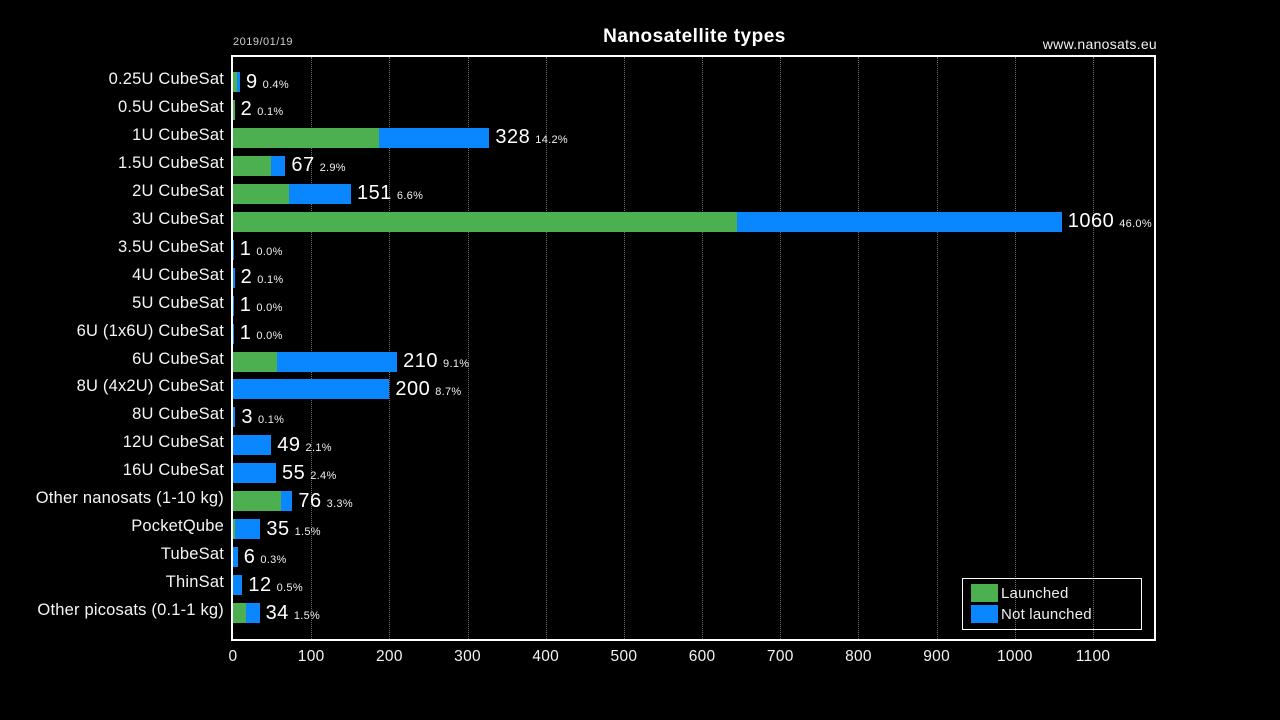 The height and width of the screenshot is (720, 1280). I want to click on value-label: 2 0.1%, so click(262, 109).